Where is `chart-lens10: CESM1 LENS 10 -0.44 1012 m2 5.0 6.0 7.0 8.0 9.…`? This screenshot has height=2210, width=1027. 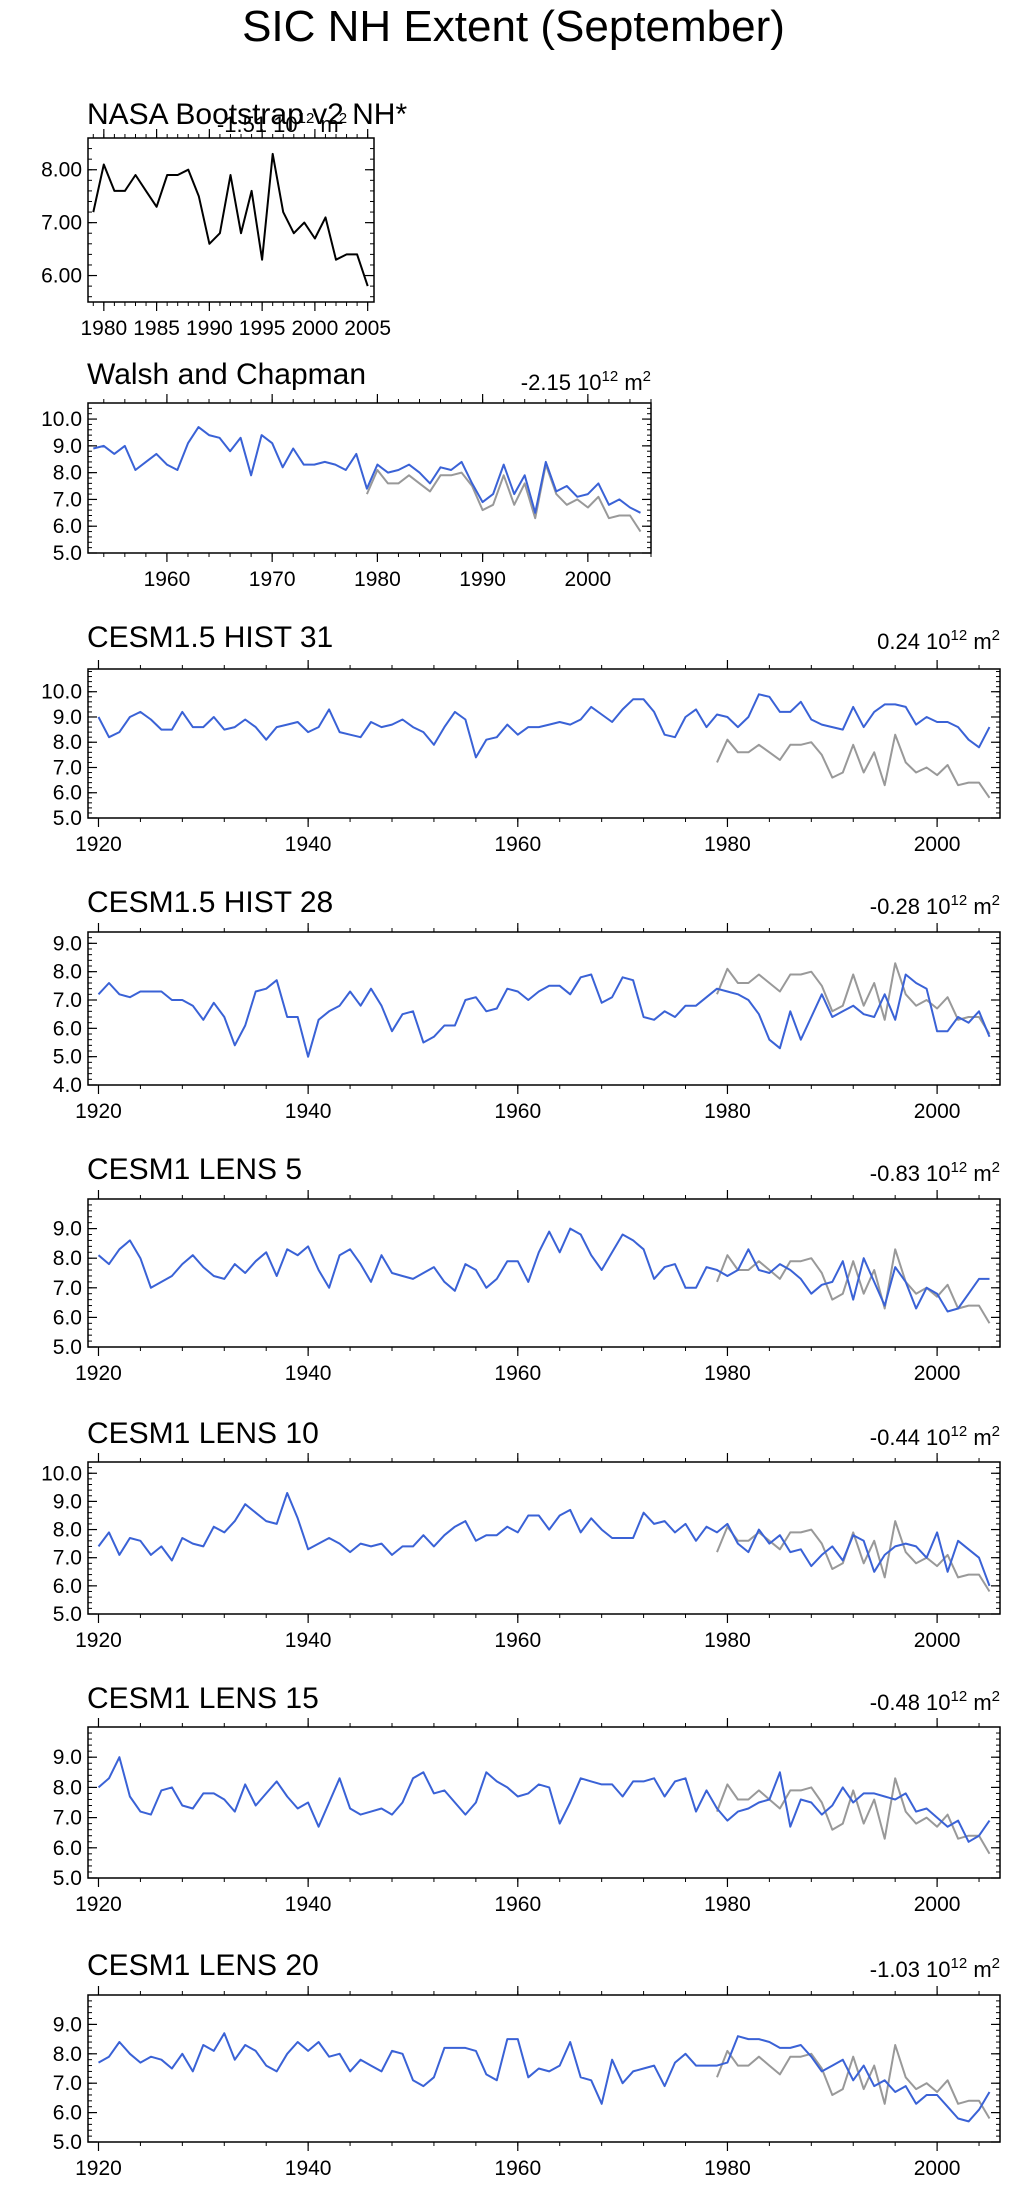
chart-lens10: CESM1 LENS 10 -0.44 1012 m2 5.0 6.0 7.0 8.0 9.… is located at coordinates (521, 1534).